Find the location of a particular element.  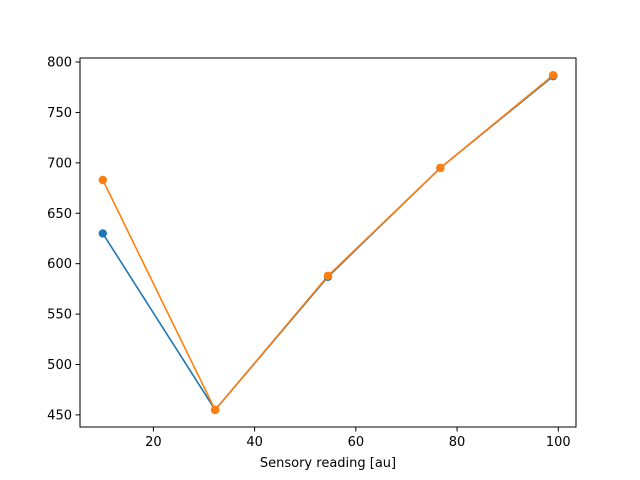

y-axis: 450 500 550 600 650 700 750 800 is located at coordinates (63, 239).